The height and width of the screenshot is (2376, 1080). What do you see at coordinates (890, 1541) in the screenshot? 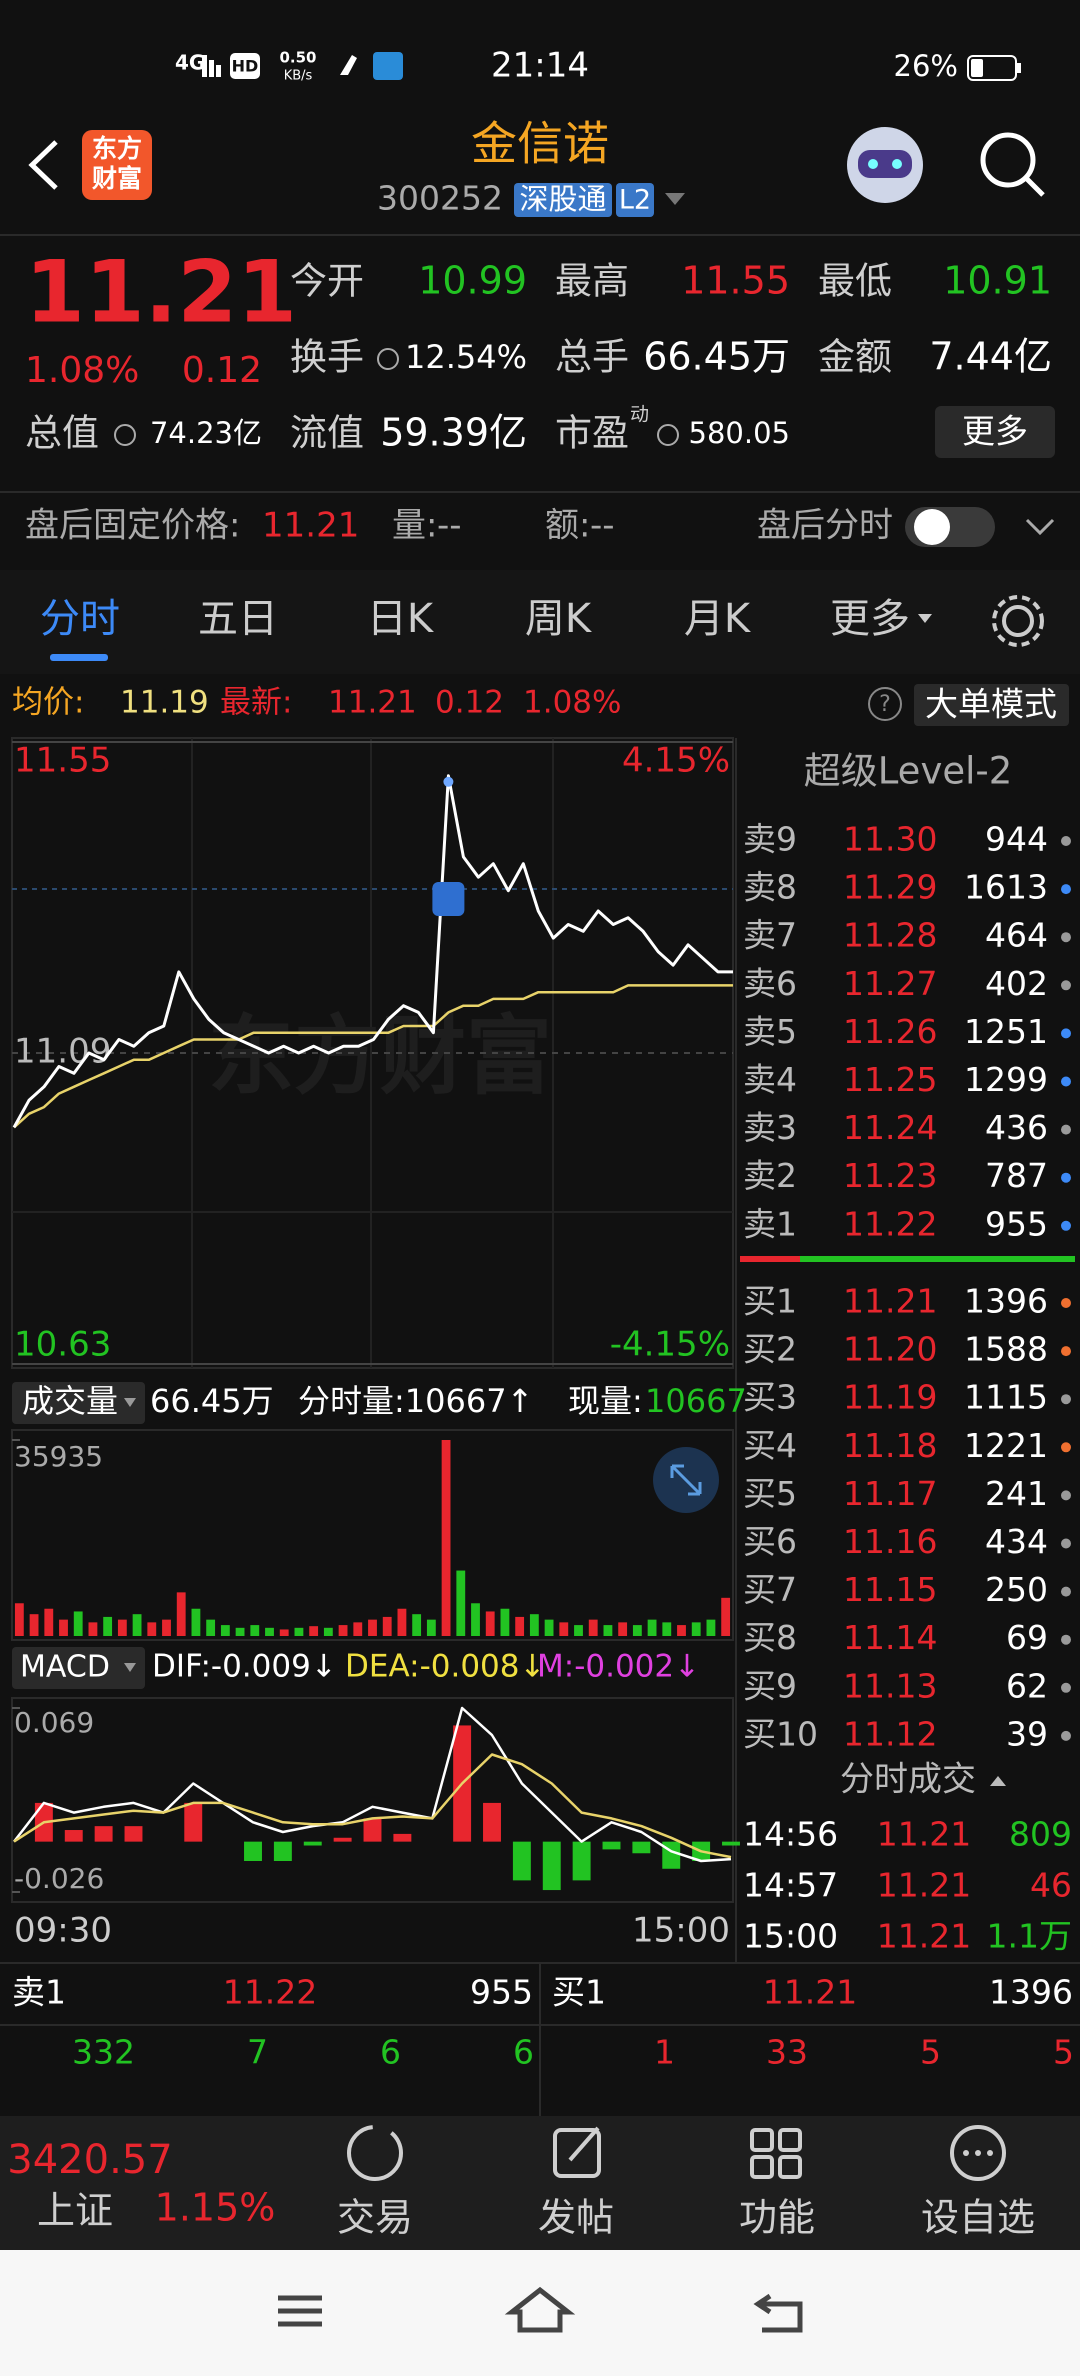
I see `book-price: 11.16` at bounding box center [890, 1541].